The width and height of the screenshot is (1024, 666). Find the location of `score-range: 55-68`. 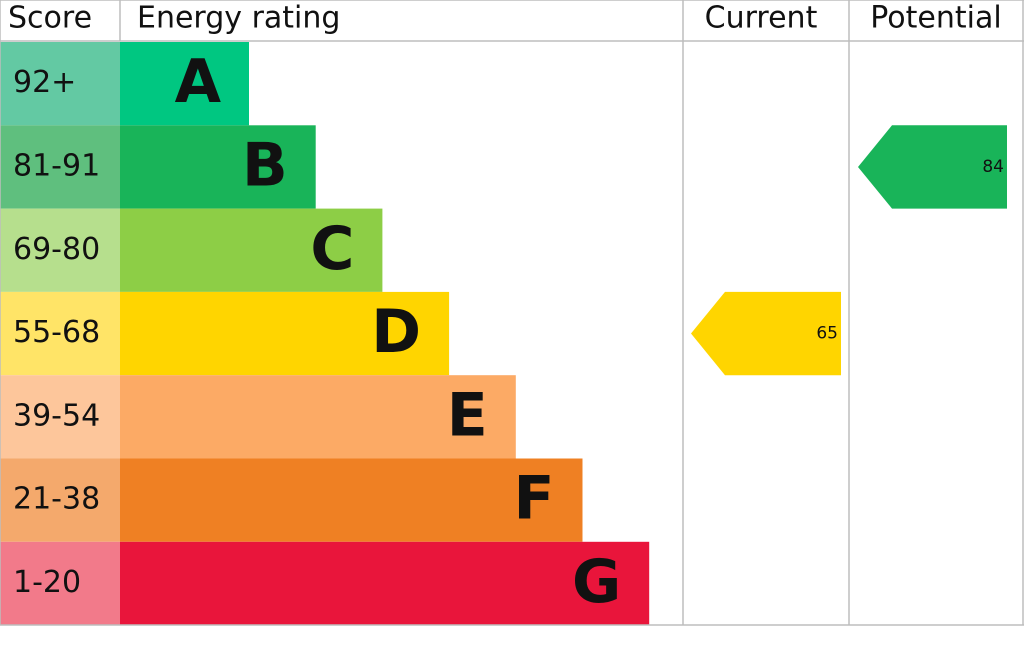

score-range: 55-68 is located at coordinates (56, 332).